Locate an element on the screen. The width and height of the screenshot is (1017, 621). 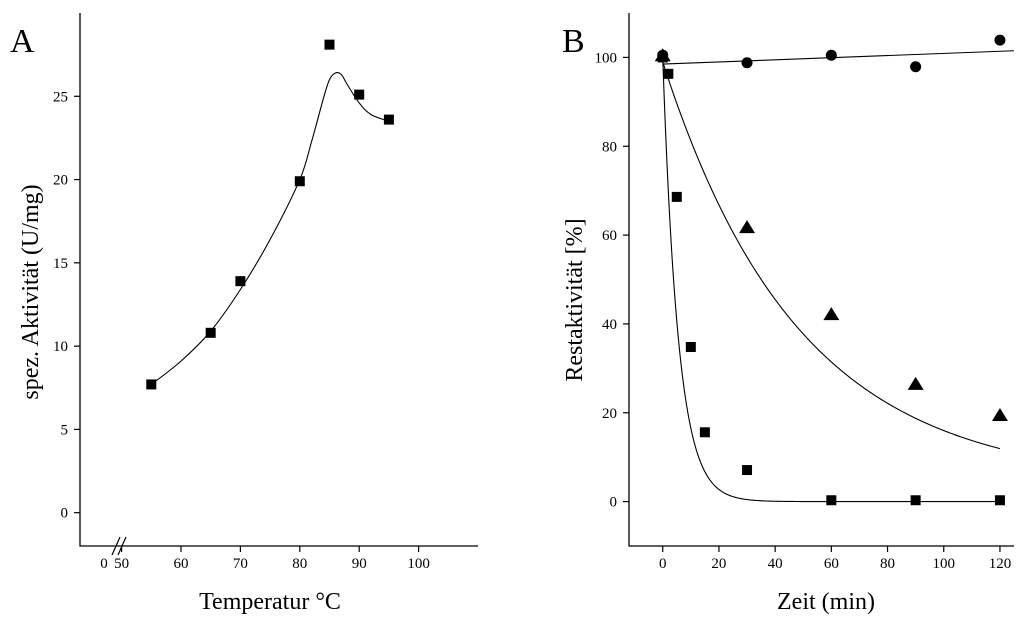
panel-a-letter: A is located at coordinates (22, 41).